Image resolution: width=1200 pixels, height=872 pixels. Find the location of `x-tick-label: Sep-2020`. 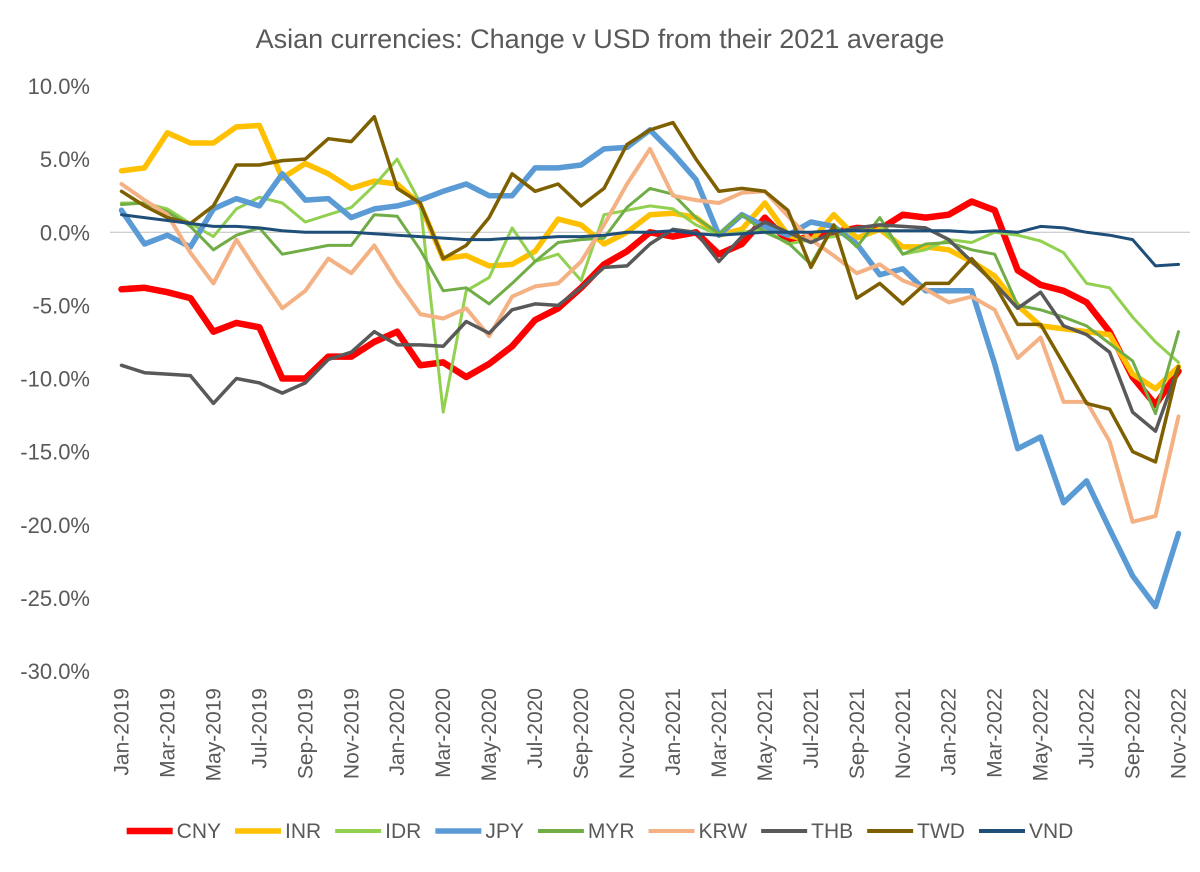

x-tick-label: Sep-2020 is located at coordinates (581, 733).